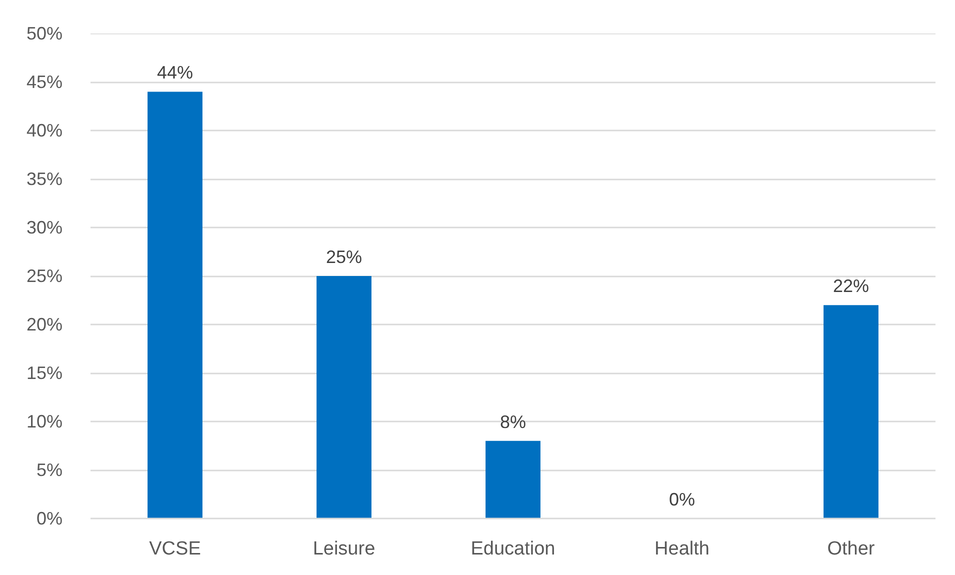 The height and width of the screenshot is (575, 955). What do you see at coordinates (44, 228) in the screenshot?
I see `y-tick-label: 30%` at bounding box center [44, 228].